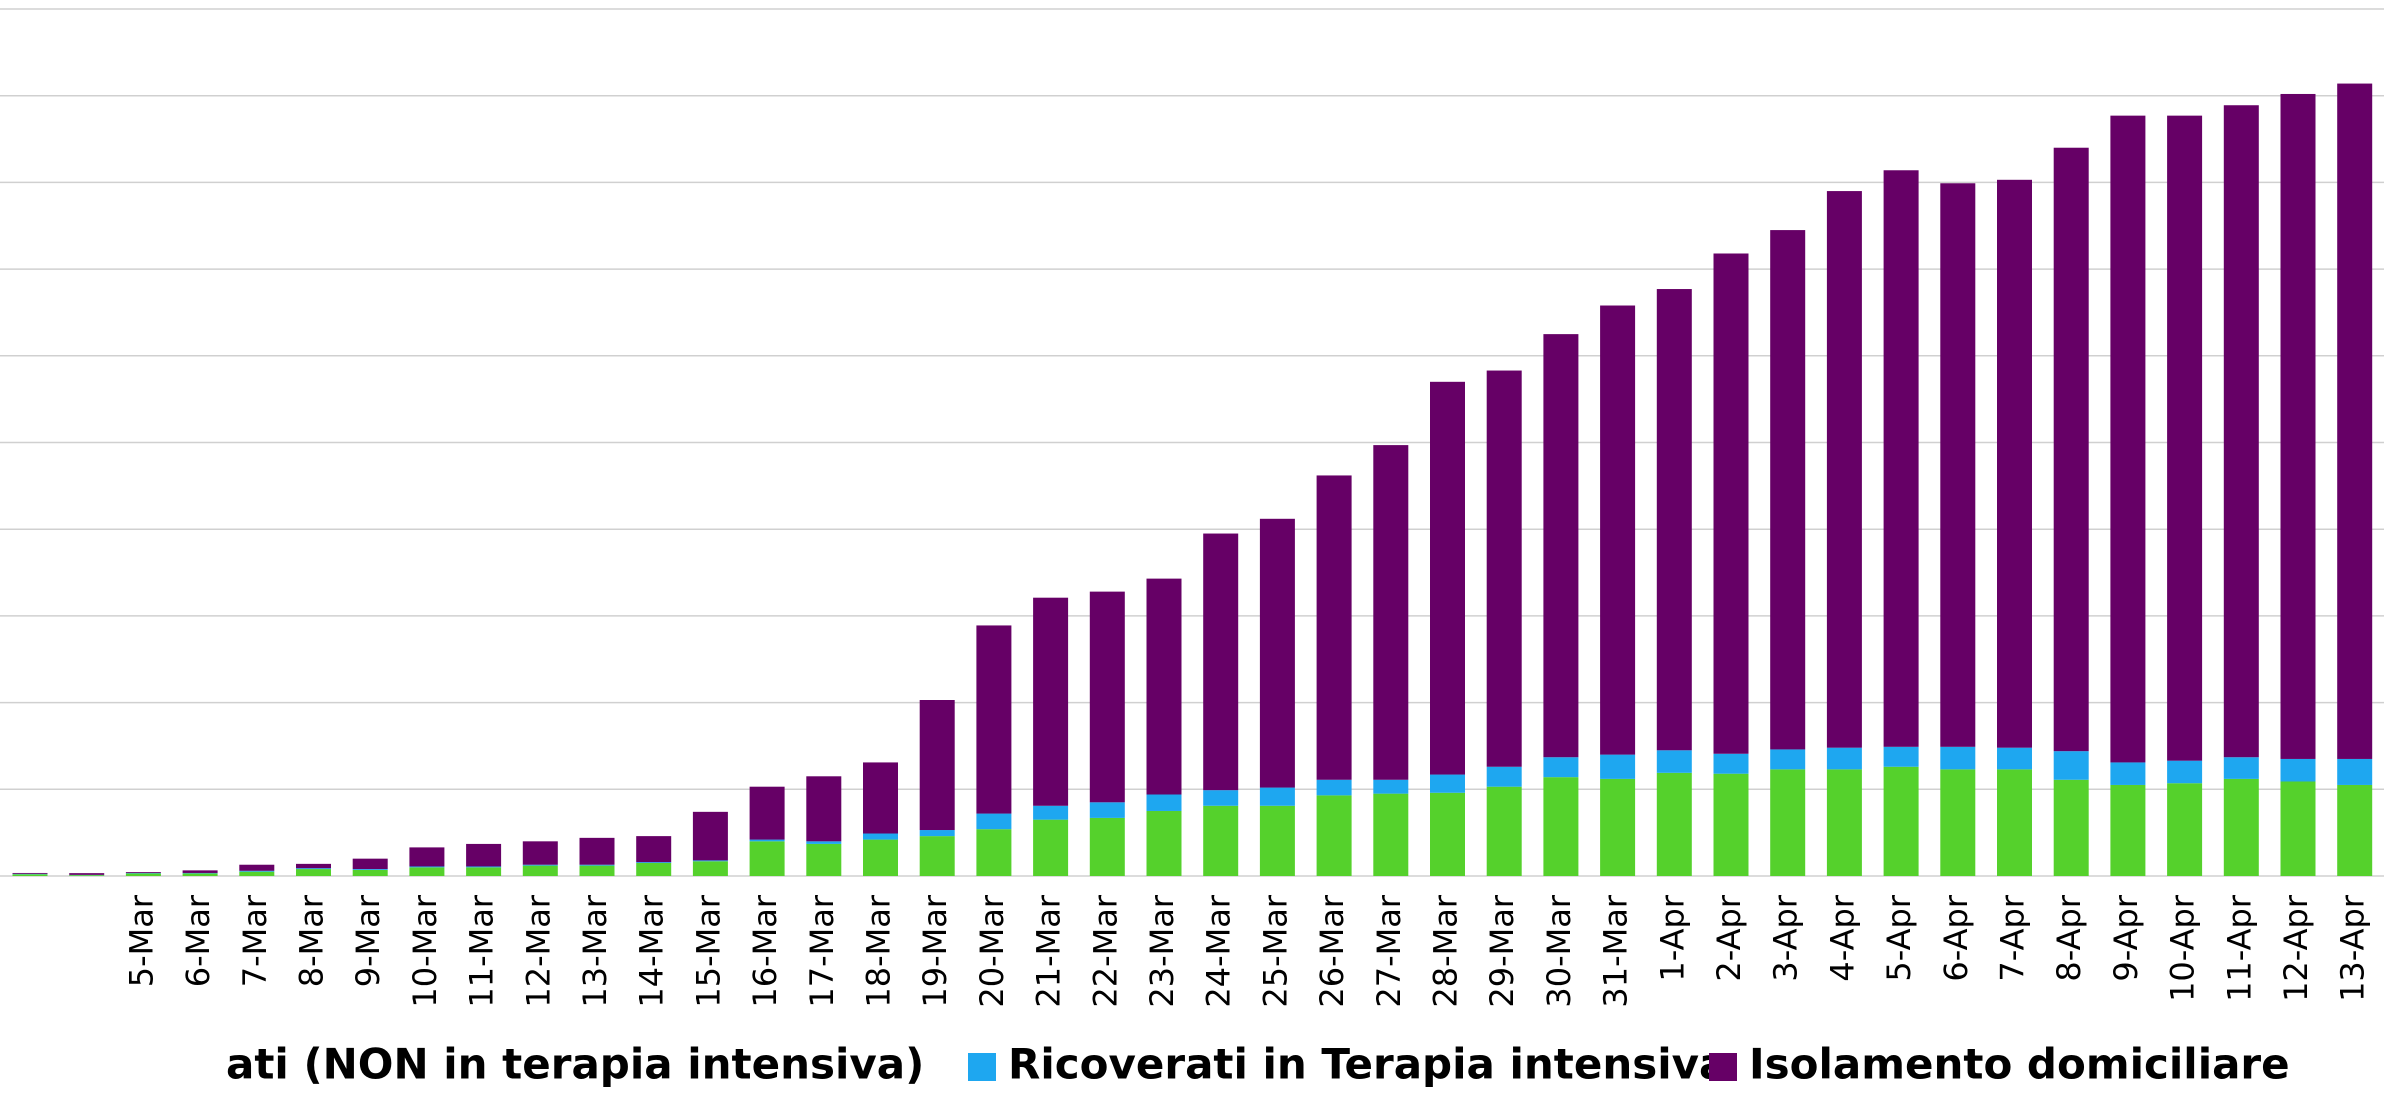  What do you see at coordinates (1446, 950) in the screenshot?
I see `x-tick-label: 28-Mar` at bounding box center [1446, 950].